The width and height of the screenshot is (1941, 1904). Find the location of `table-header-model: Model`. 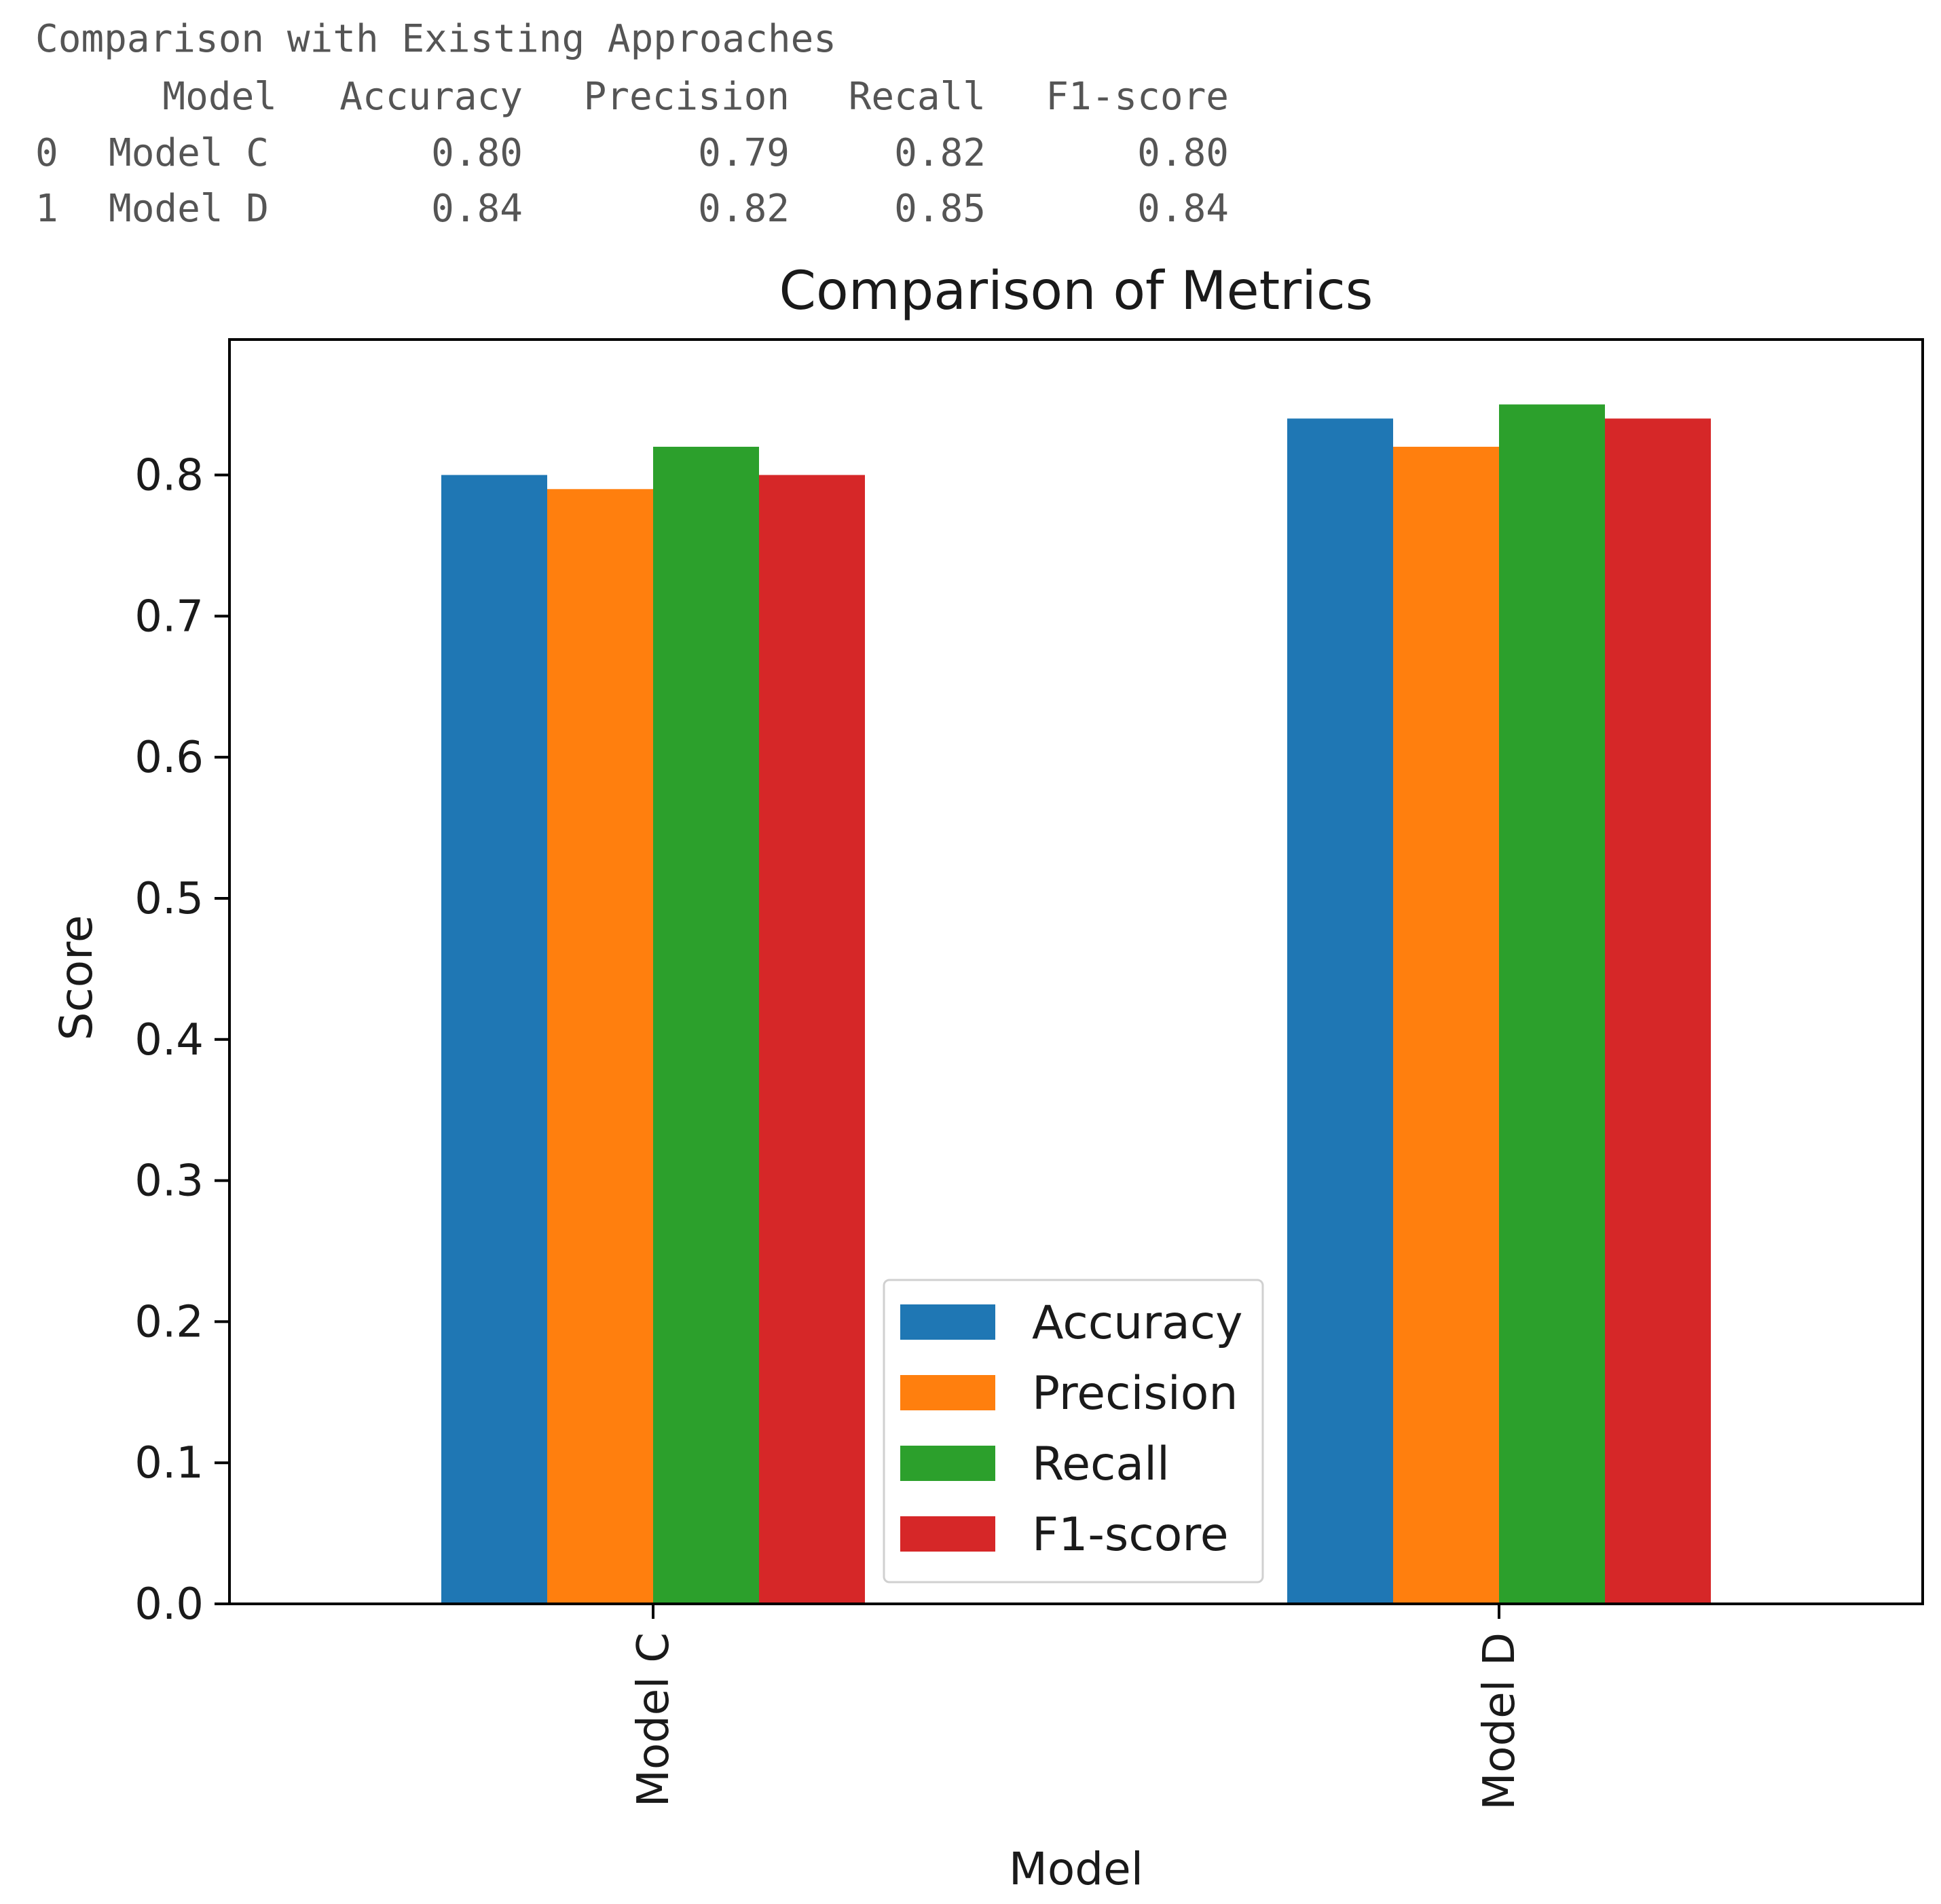

table-header-model: Model is located at coordinates (219, 97).